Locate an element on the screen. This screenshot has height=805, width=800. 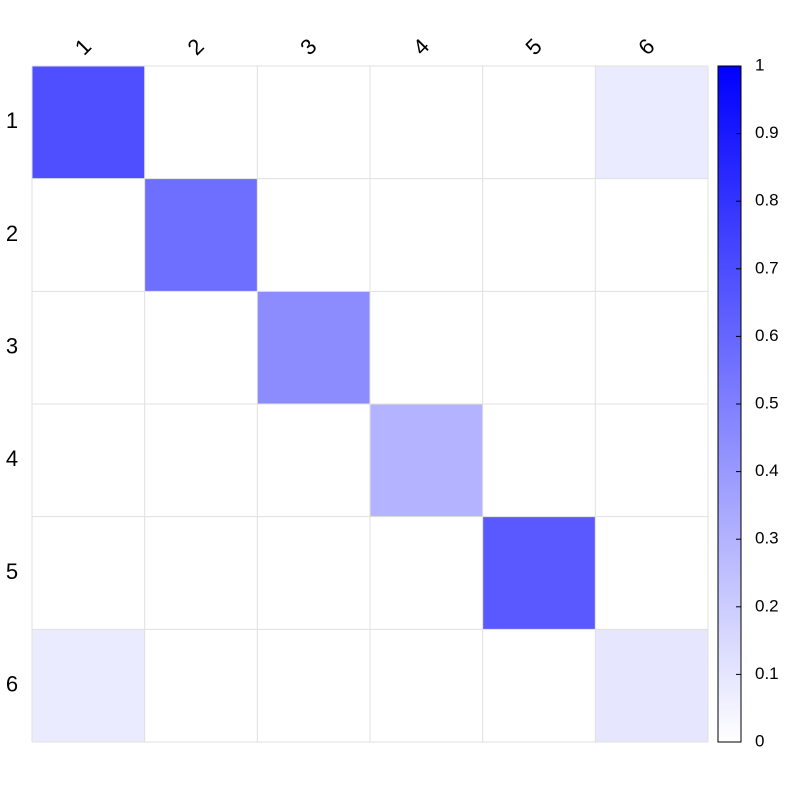
y-tick-label: 6 is located at coordinates (12, 683).